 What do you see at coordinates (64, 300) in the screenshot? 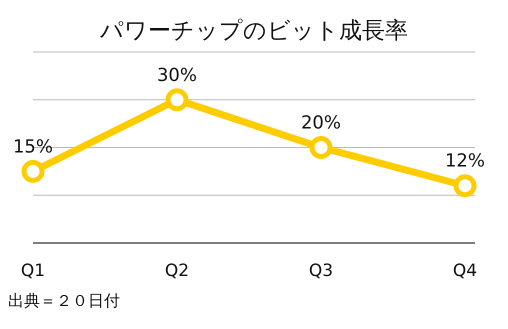
I see `annotation: 出典＝２０日付` at bounding box center [64, 300].